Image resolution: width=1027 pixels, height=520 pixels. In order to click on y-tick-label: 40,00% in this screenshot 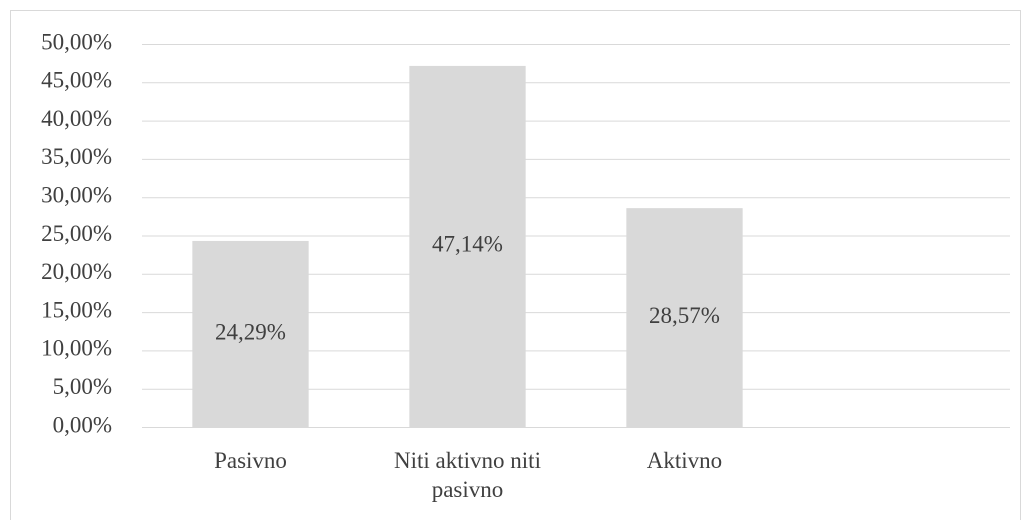, I will do `click(76, 118)`.